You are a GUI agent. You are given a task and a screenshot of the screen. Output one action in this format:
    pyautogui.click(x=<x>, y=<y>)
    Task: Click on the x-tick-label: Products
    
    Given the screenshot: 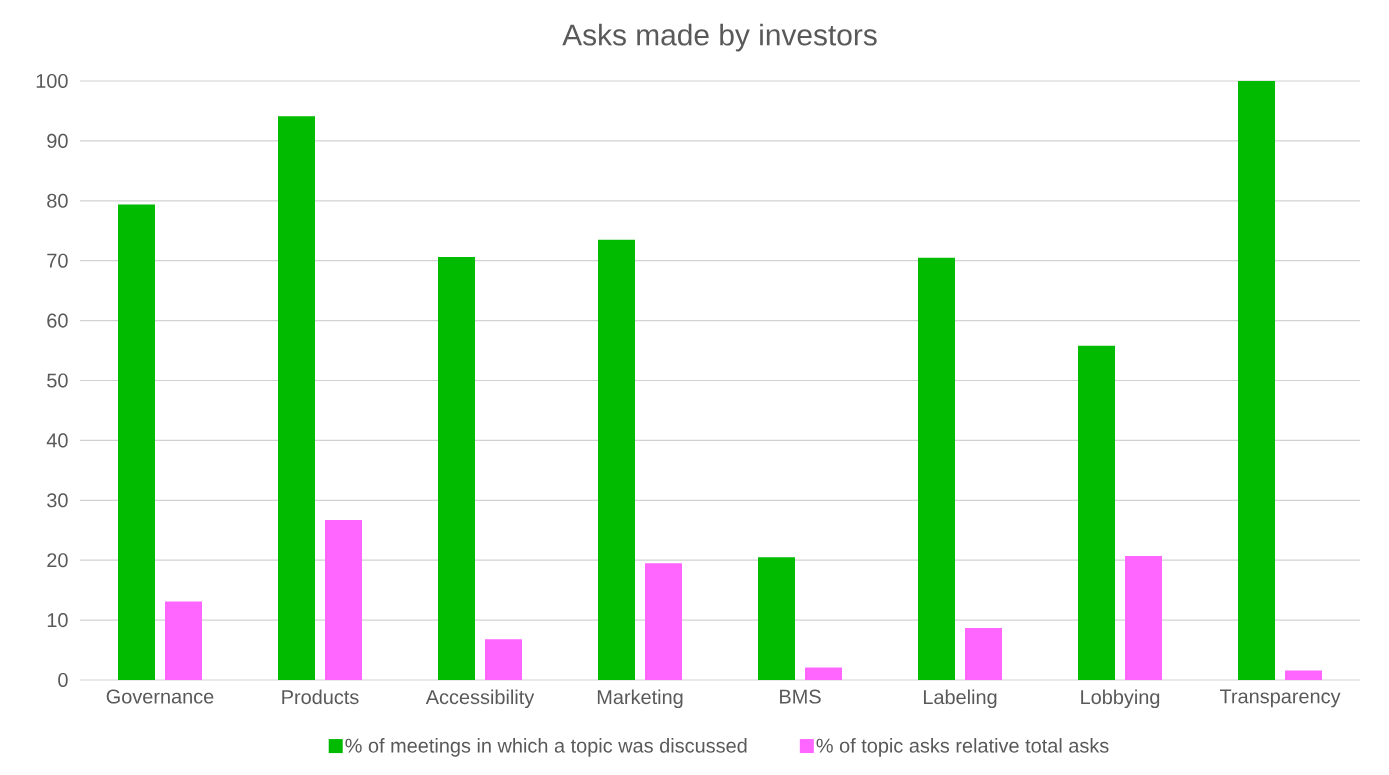 What is the action you would take?
    pyautogui.click(x=320, y=697)
    